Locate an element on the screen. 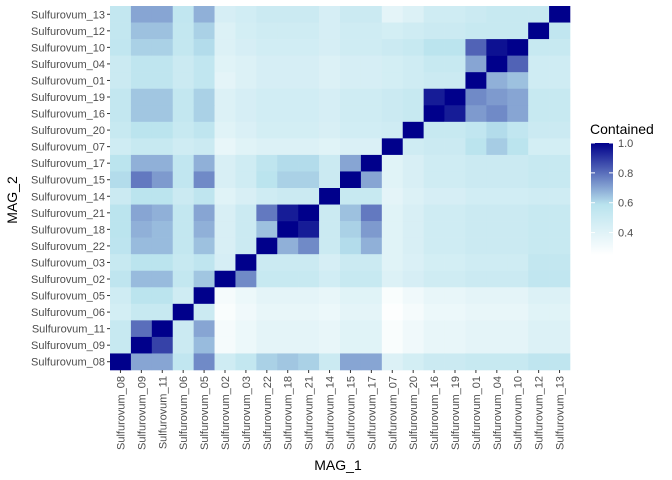 This screenshot has height=480, width=672. x-tick-label: Sulfurovum_22 is located at coordinates (268, 413).